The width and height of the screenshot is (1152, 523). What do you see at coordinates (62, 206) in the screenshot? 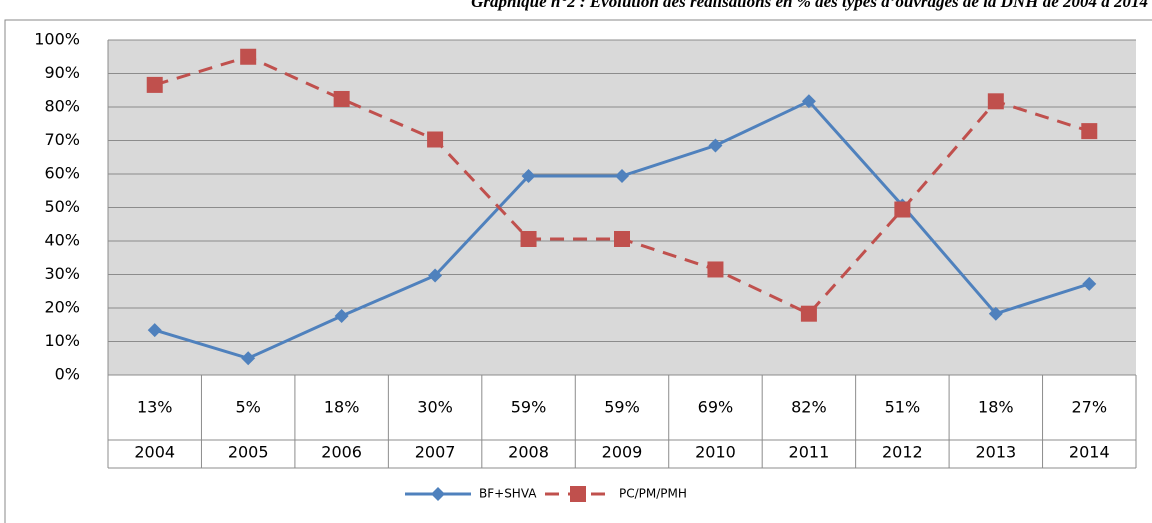
I see `y-tick-label: 50%` at bounding box center [62, 206].